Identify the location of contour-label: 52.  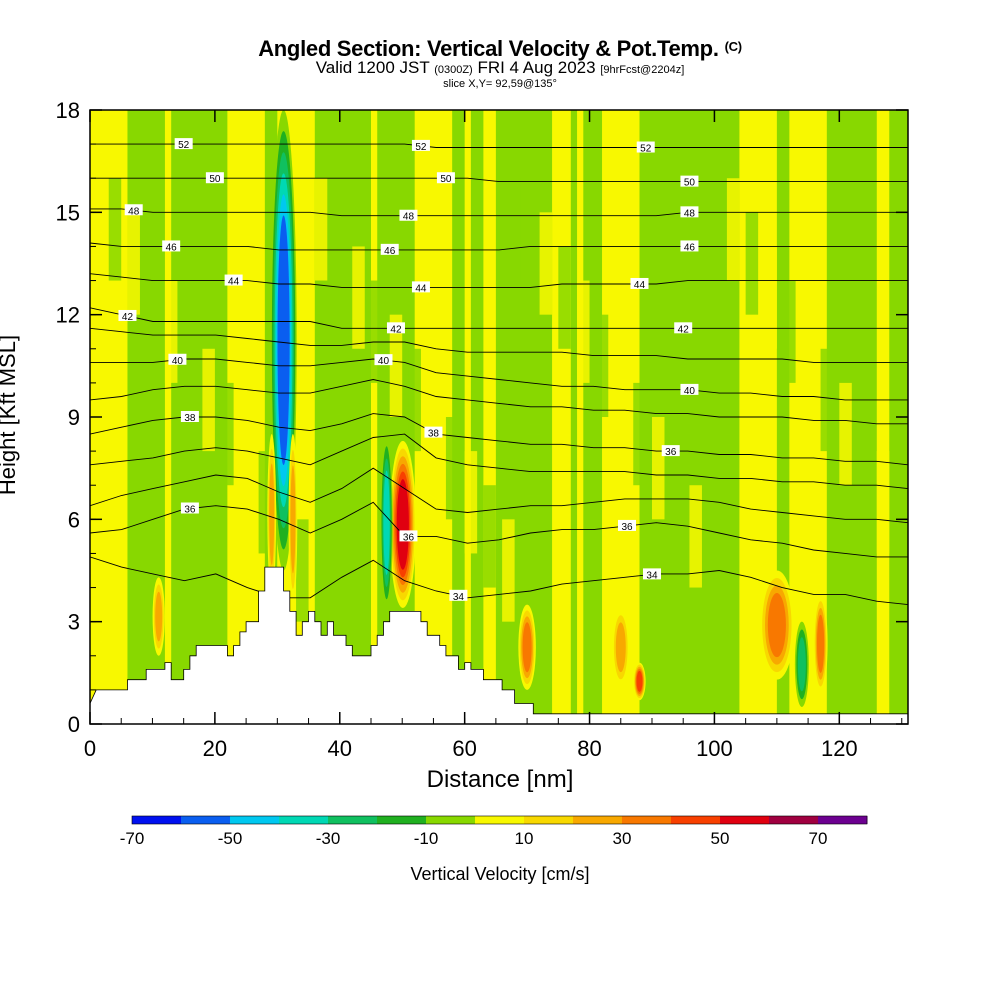
(646, 149).